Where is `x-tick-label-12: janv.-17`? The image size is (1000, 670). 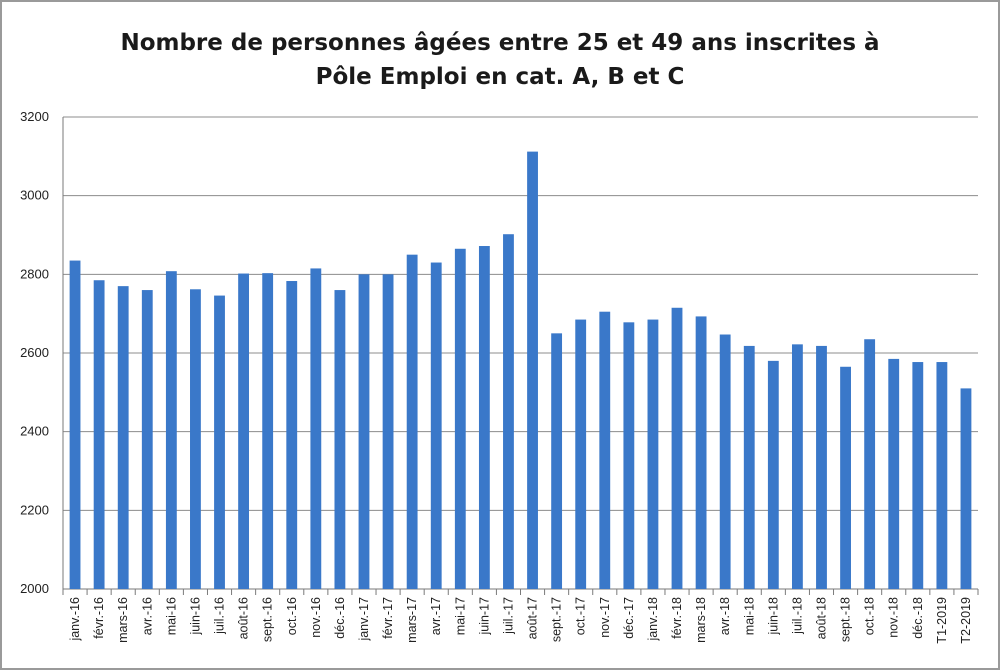 x-tick-label-12: janv.-17 is located at coordinates (364, 619).